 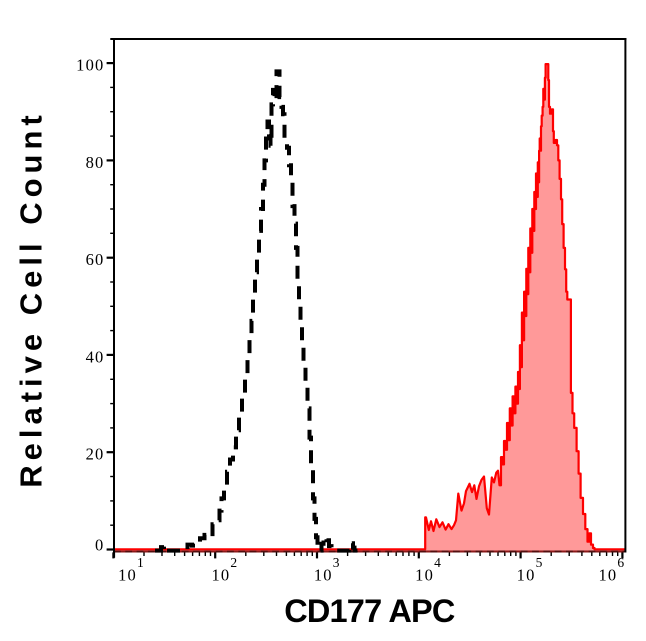 What do you see at coordinates (95, 162) in the screenshot?
I see `svg-text: 80` at bounding box center [95, 162].